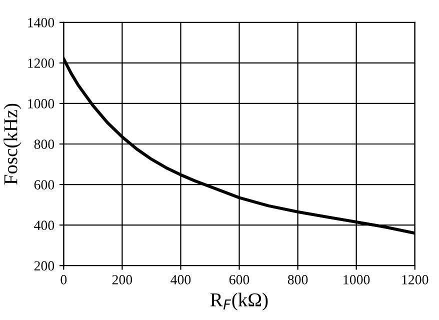 Image resolution: width=439 pixels, height=320 pixels. I want to click on y-tick-label: 200, so click(44, 266).